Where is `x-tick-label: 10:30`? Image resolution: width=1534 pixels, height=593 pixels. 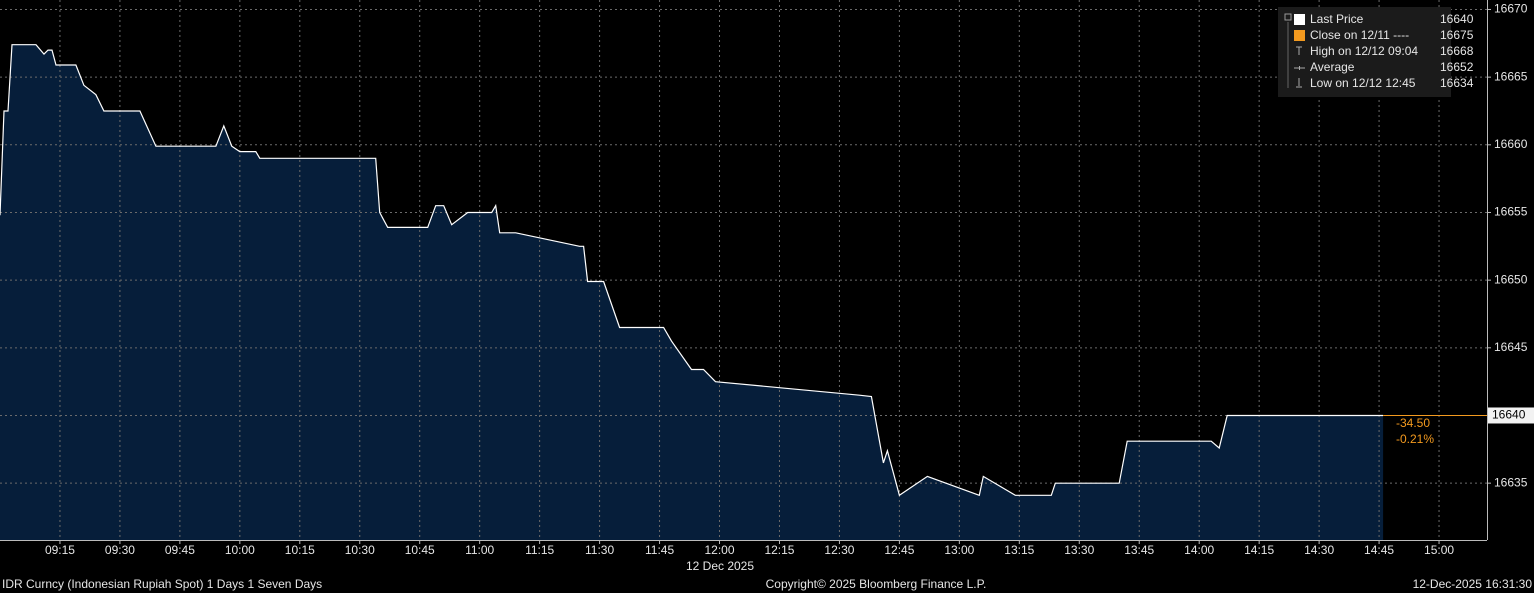
x-tick-label: 10:30 is located at coordinates (360, 550).